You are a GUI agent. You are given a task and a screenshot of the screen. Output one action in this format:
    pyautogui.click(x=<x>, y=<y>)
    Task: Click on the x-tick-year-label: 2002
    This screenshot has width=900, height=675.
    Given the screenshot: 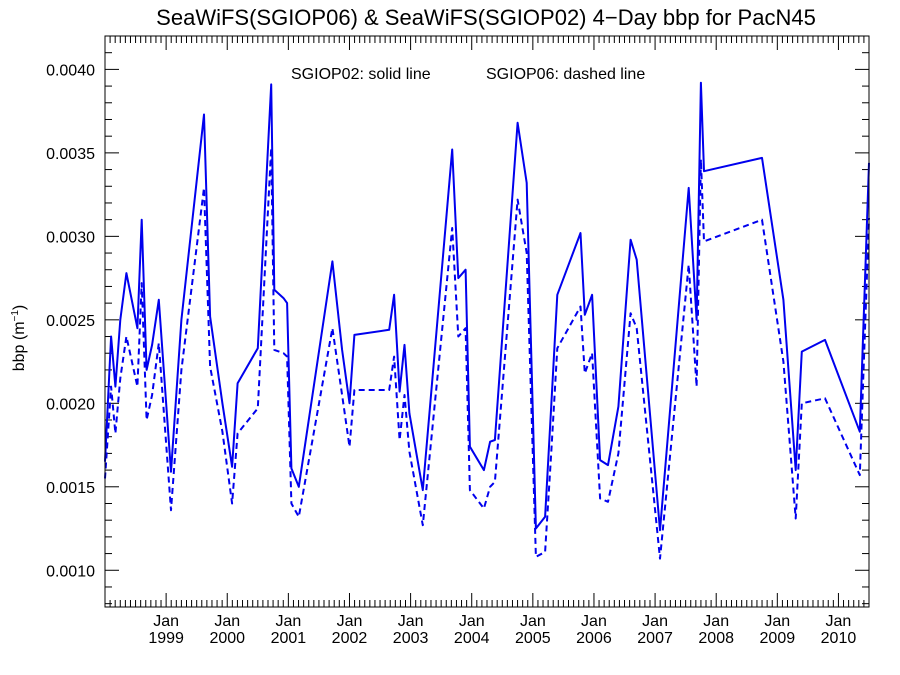 What is the action you would take?
    pyautogui.click(x=350, y=638)
    